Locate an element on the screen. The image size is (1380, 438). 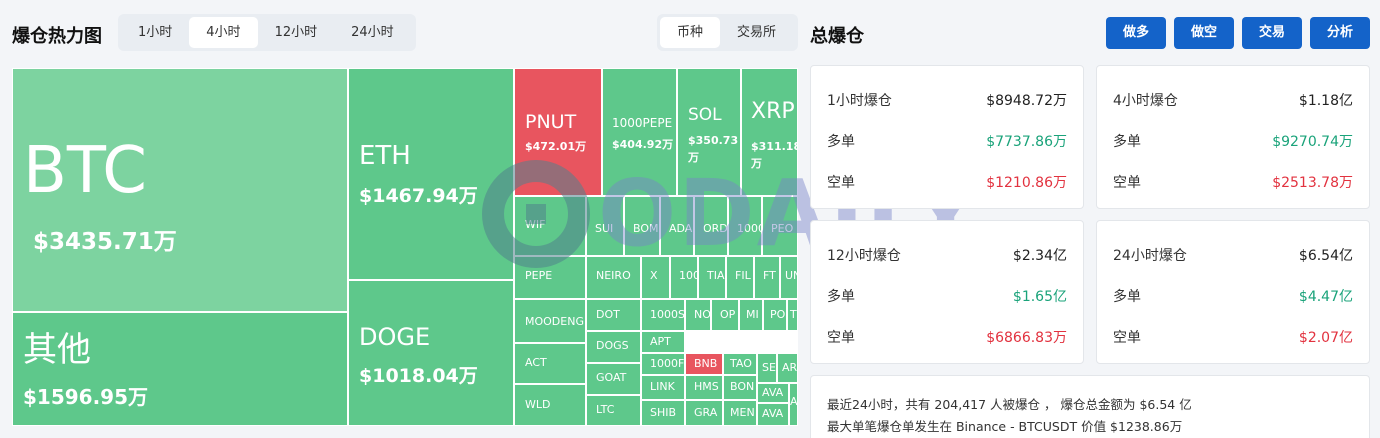
trade-button: 交易 is located at coordinates (1272, 33).